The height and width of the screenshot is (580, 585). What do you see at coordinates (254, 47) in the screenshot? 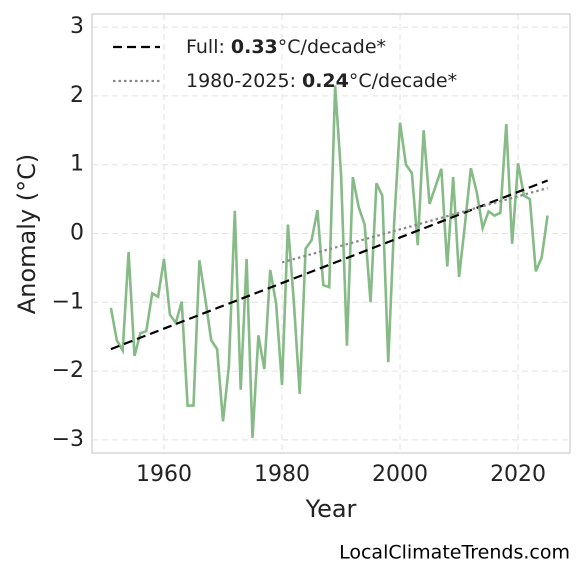
I see `legend-slope: 0.33` at bounding box center [254, 47].